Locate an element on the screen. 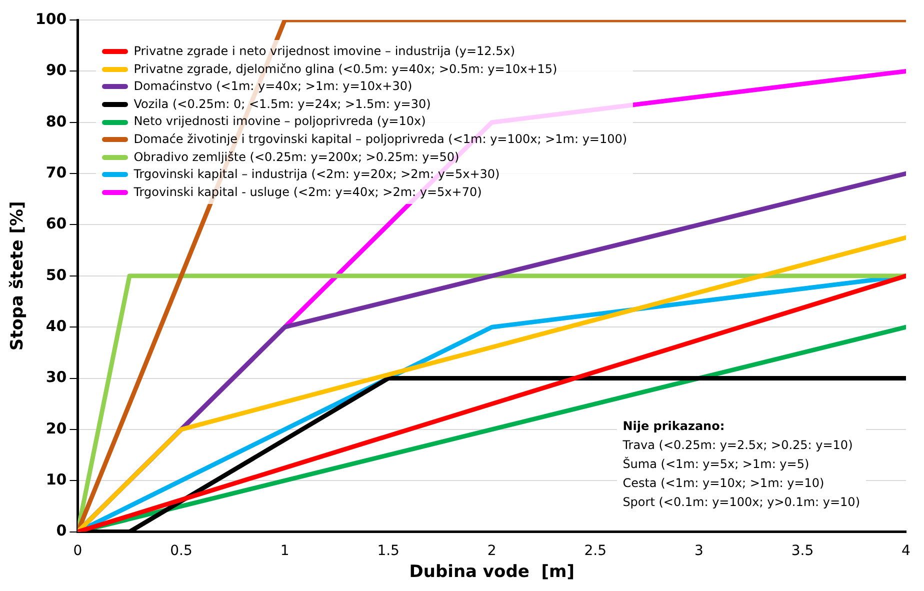  legend-label: Trgovinski kapital – industrija (<2m: y=20x; >2m: y=5x+30) is located at coordinates (317, 174).